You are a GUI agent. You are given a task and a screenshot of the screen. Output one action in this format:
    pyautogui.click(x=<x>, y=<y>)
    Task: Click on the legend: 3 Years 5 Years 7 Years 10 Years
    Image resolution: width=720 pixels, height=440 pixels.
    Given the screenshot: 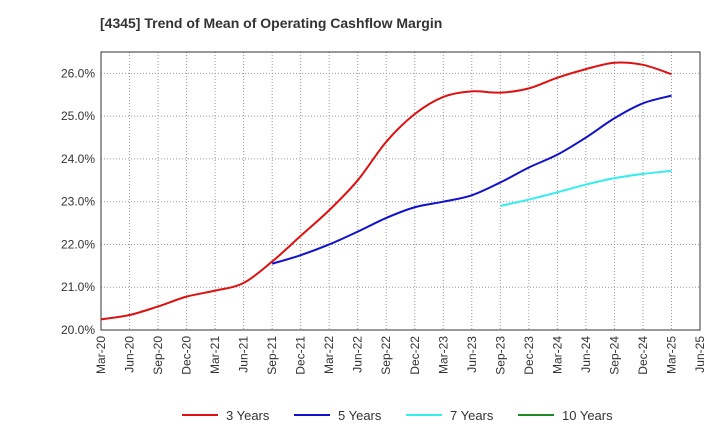 What is the action you would take?
    pyautogui.click(x=360, y=415)
    